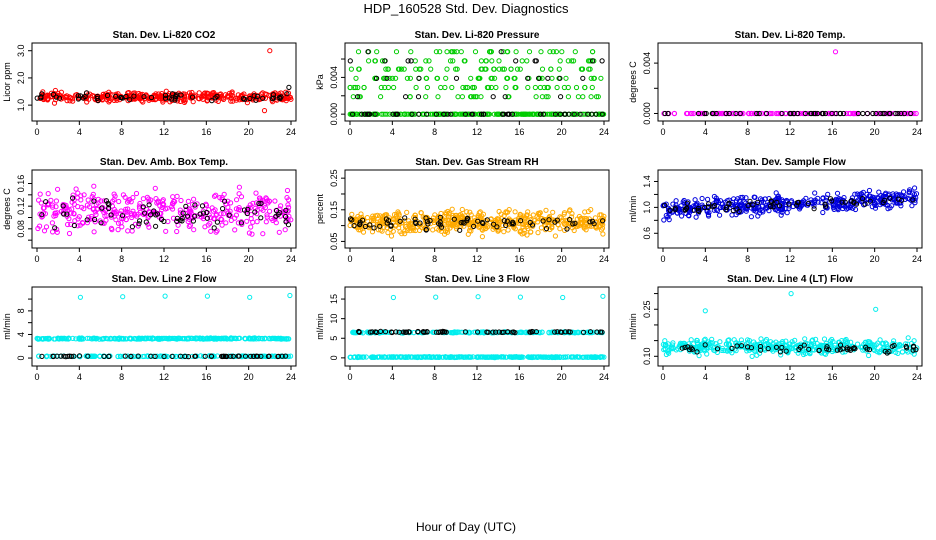 The height and width of the screenshot is (540, 936). What do you see at coordinates (21, 229) in the screenshot?
I see `y-tick-label: 0.08` at bounding box center [21, 229].